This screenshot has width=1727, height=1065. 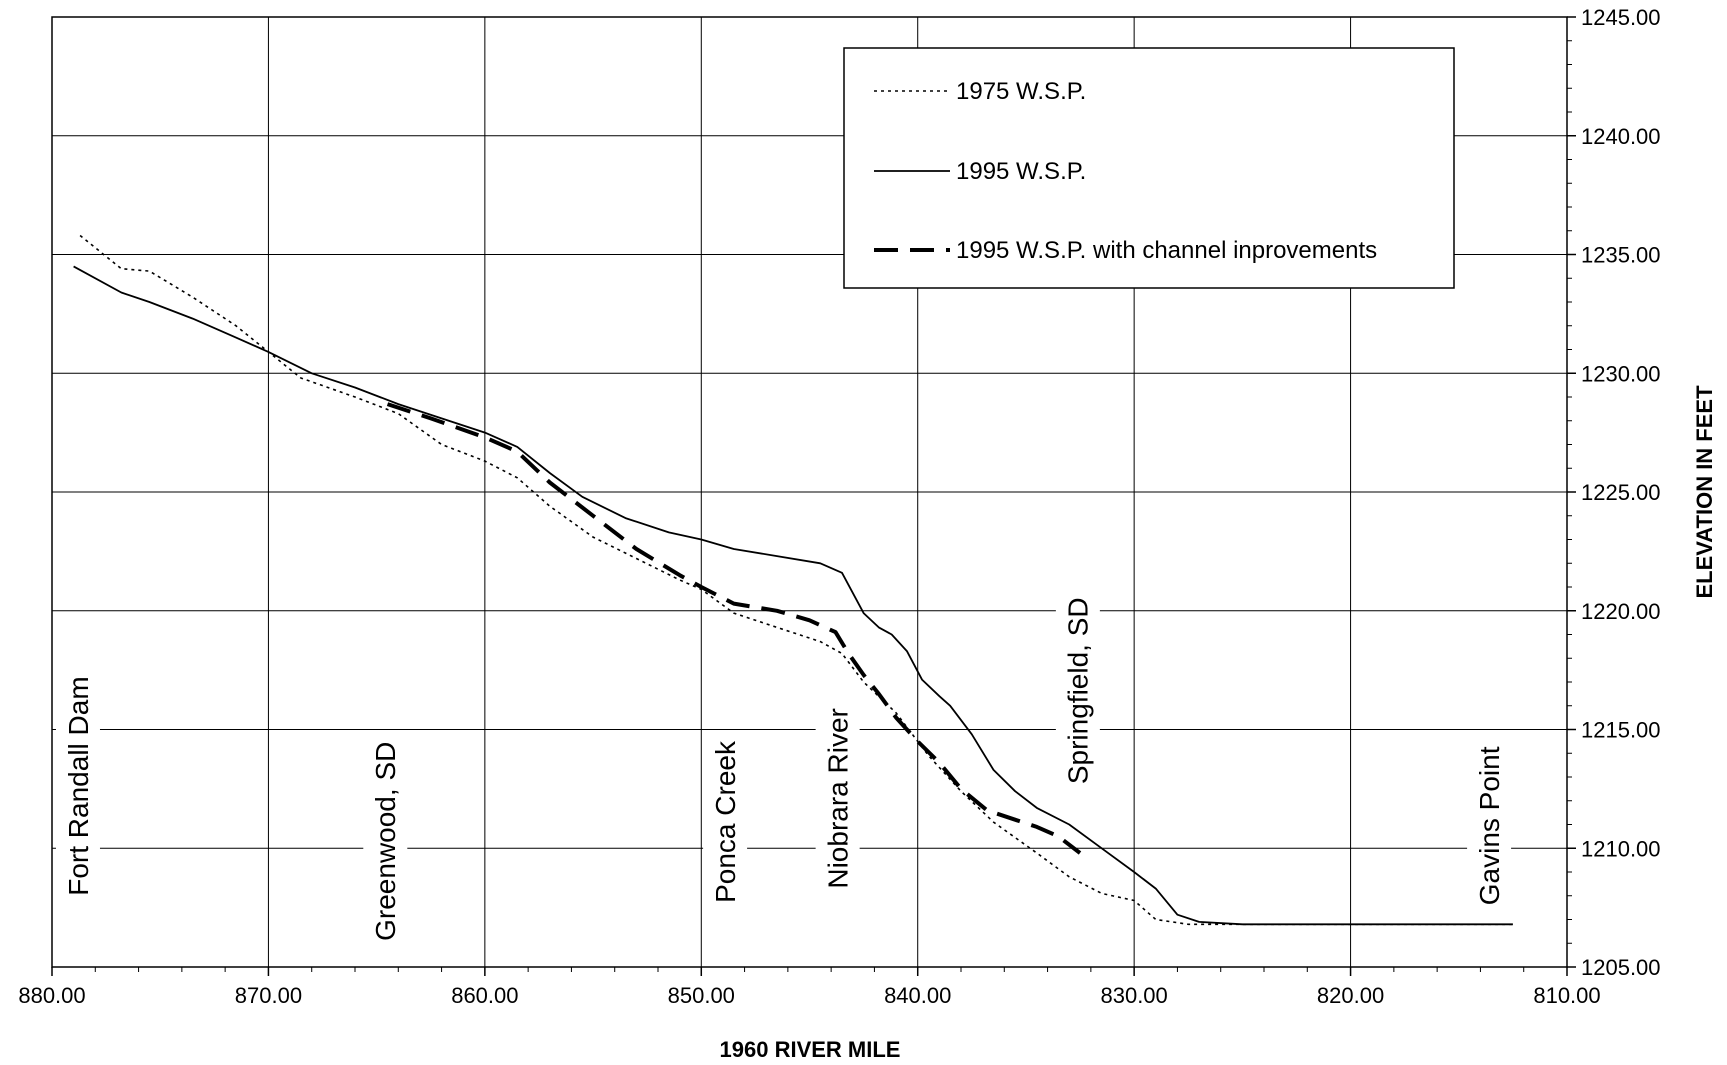 I want to click on y-axis-title: ELEVATION IN FEET, so click(x=1704, y=492).